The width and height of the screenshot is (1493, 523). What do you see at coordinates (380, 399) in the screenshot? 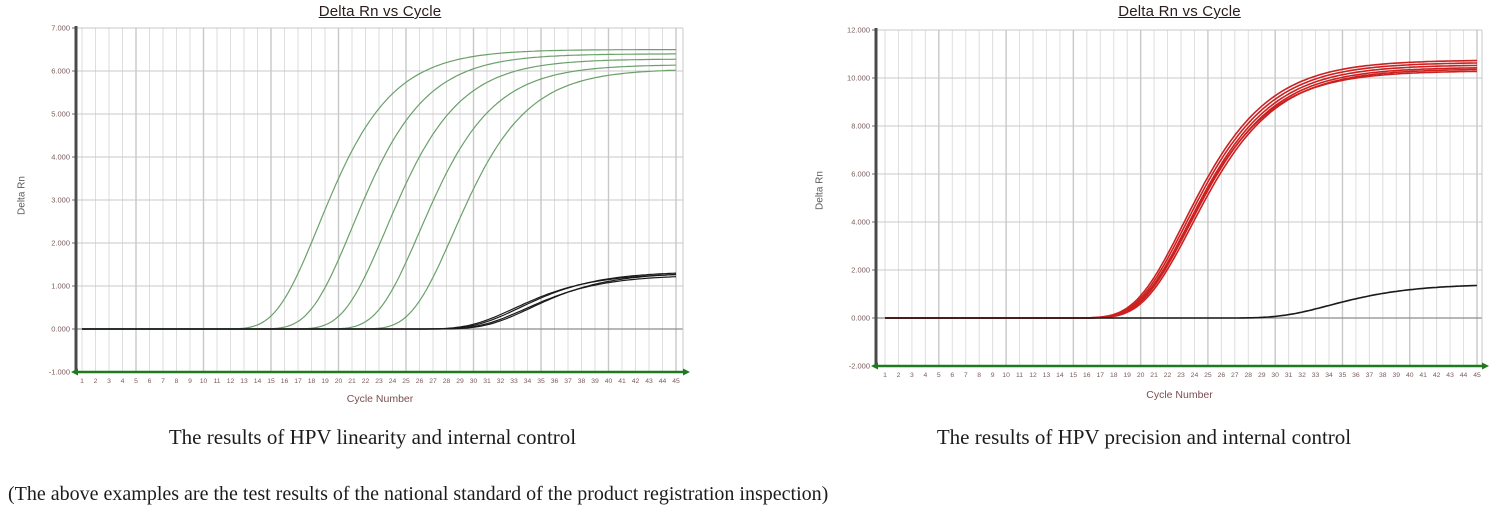
I see `x-axis-label: Cycle Number` at bounding box center [380, 399].